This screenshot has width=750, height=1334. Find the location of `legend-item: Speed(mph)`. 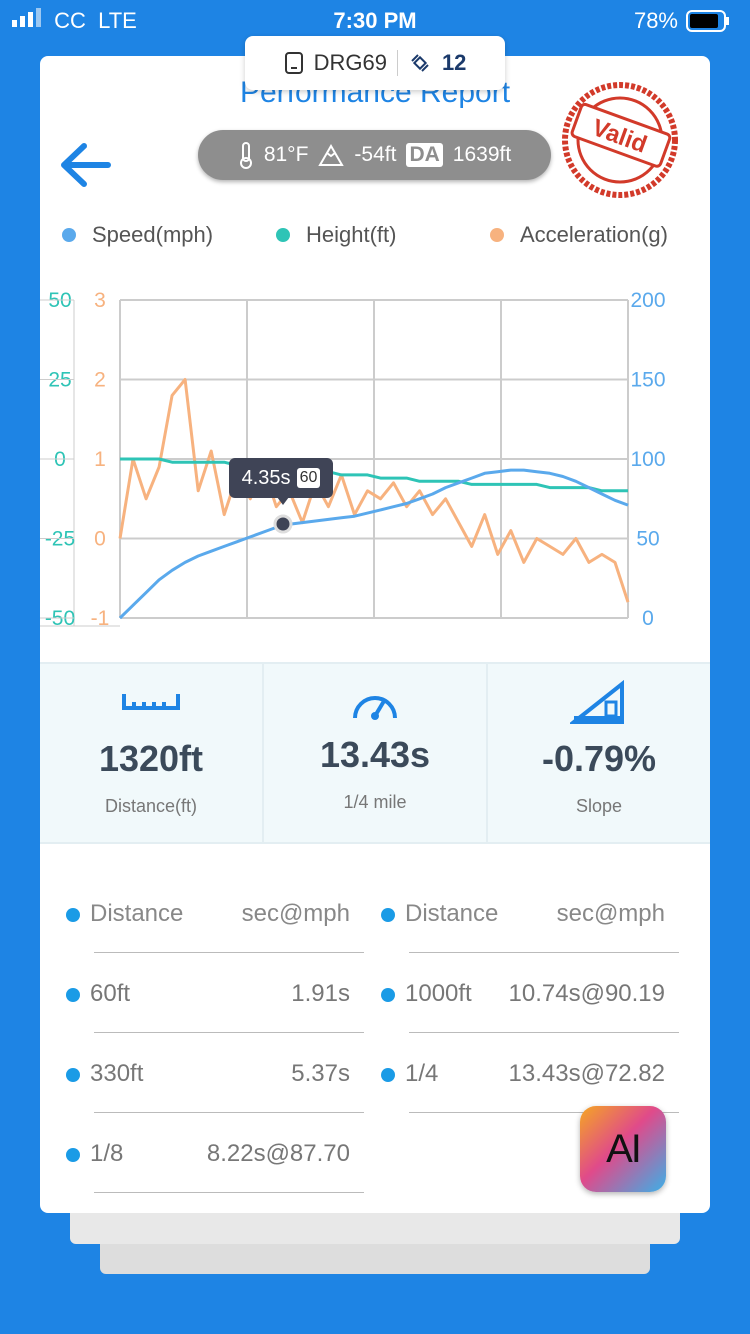

legend-item: Speed(mph) is located at coordinates (169, 235).